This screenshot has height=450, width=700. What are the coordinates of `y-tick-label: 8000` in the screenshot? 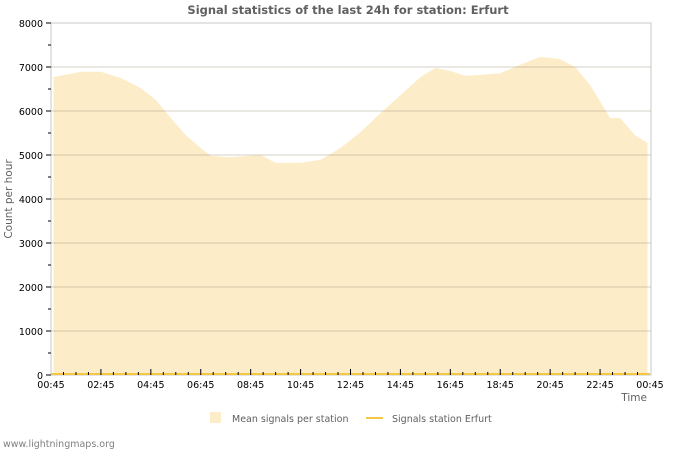 It's located at (31, 24).